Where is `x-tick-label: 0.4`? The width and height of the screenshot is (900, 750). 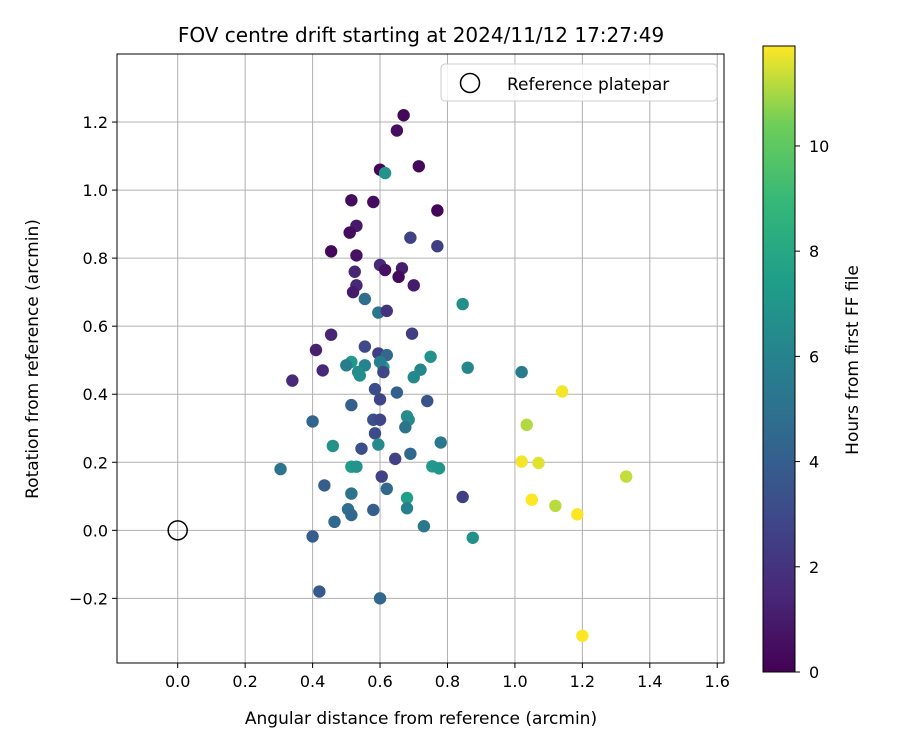 x-tick-label: 0.4 is located at coordinates (312, 681).